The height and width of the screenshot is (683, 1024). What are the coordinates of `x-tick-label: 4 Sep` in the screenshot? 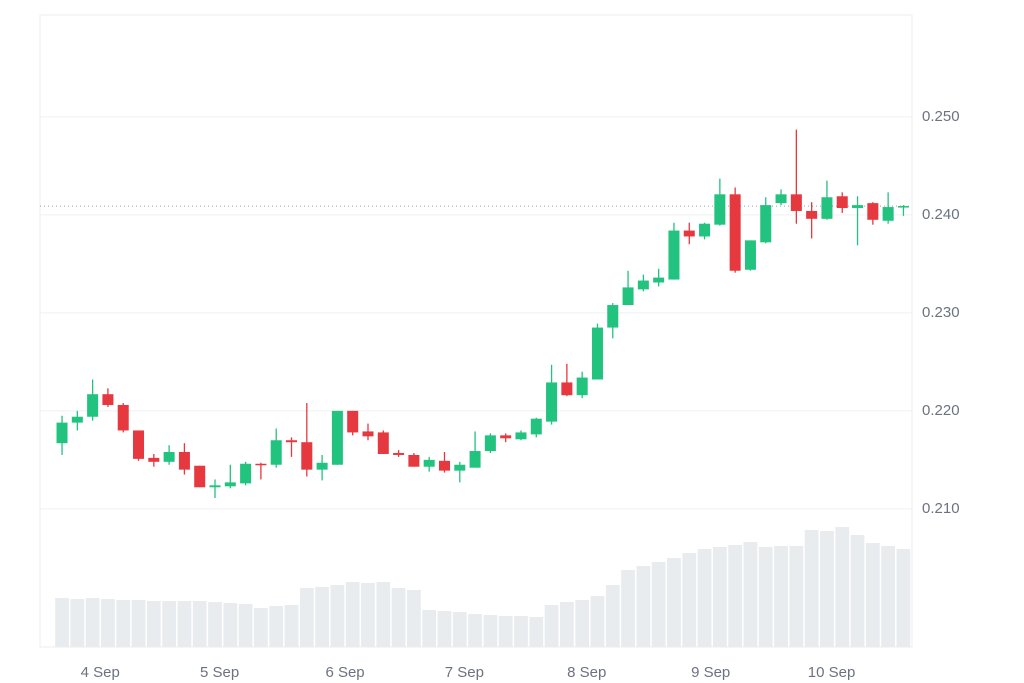 It's located at (100, 672).